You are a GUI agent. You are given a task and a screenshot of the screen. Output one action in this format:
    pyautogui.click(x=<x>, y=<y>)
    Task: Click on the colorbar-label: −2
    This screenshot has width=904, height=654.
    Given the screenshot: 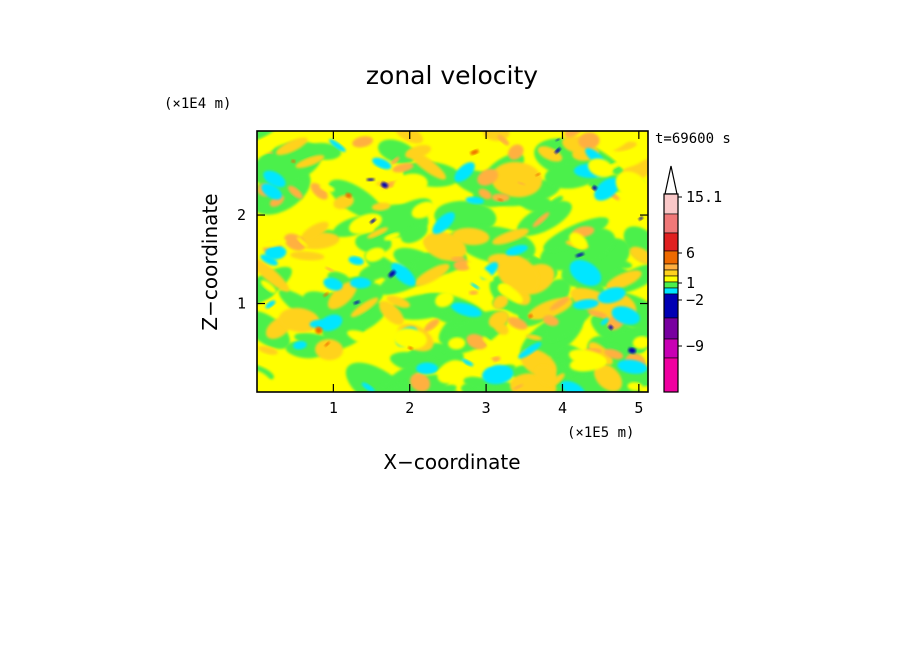 What is the action you would take?
    pyautogui.click(x=695, y=300)
    